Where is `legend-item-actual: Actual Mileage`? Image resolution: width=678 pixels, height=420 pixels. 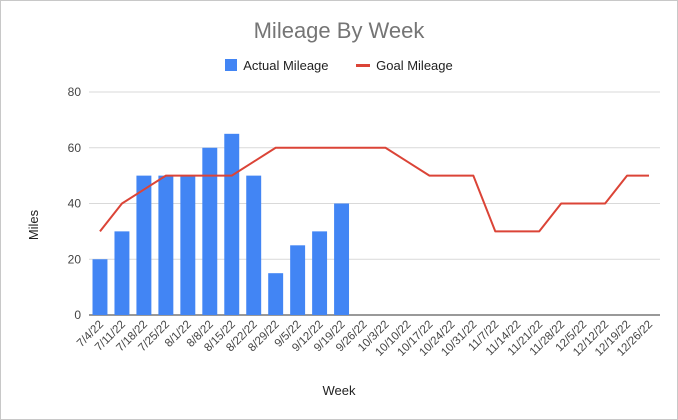
legend-item-actual: Actual Mileage is located at coordinates (277, 65).